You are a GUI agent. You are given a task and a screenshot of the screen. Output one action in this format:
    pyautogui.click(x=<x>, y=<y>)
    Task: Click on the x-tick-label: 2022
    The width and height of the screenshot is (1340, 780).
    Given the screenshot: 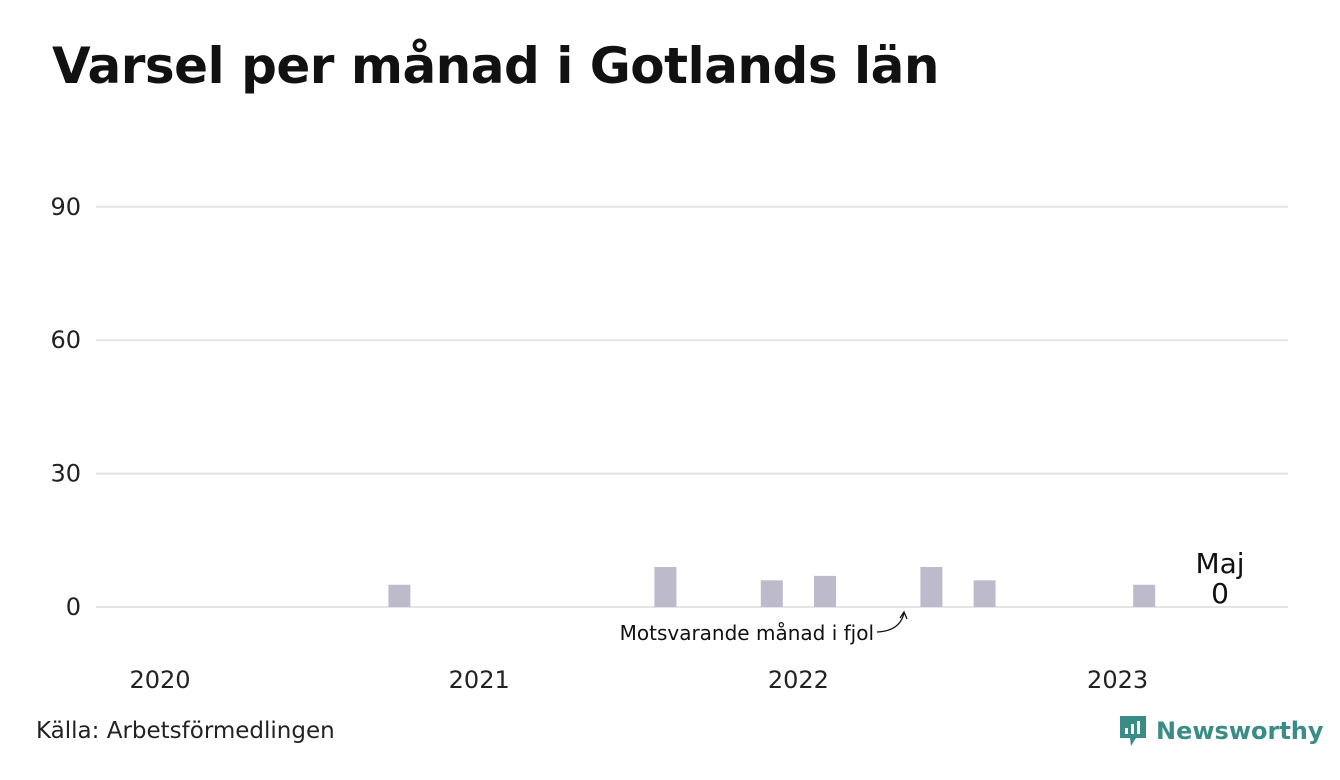 What is the action you would take?
    pyautogui.click(x=798, y=680)
    